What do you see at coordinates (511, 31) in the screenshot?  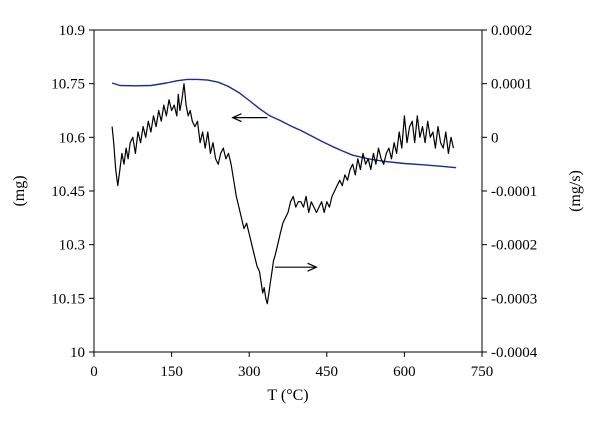 I see `y-right-tick-label: 0.0002` at bounding box center [511, 31].